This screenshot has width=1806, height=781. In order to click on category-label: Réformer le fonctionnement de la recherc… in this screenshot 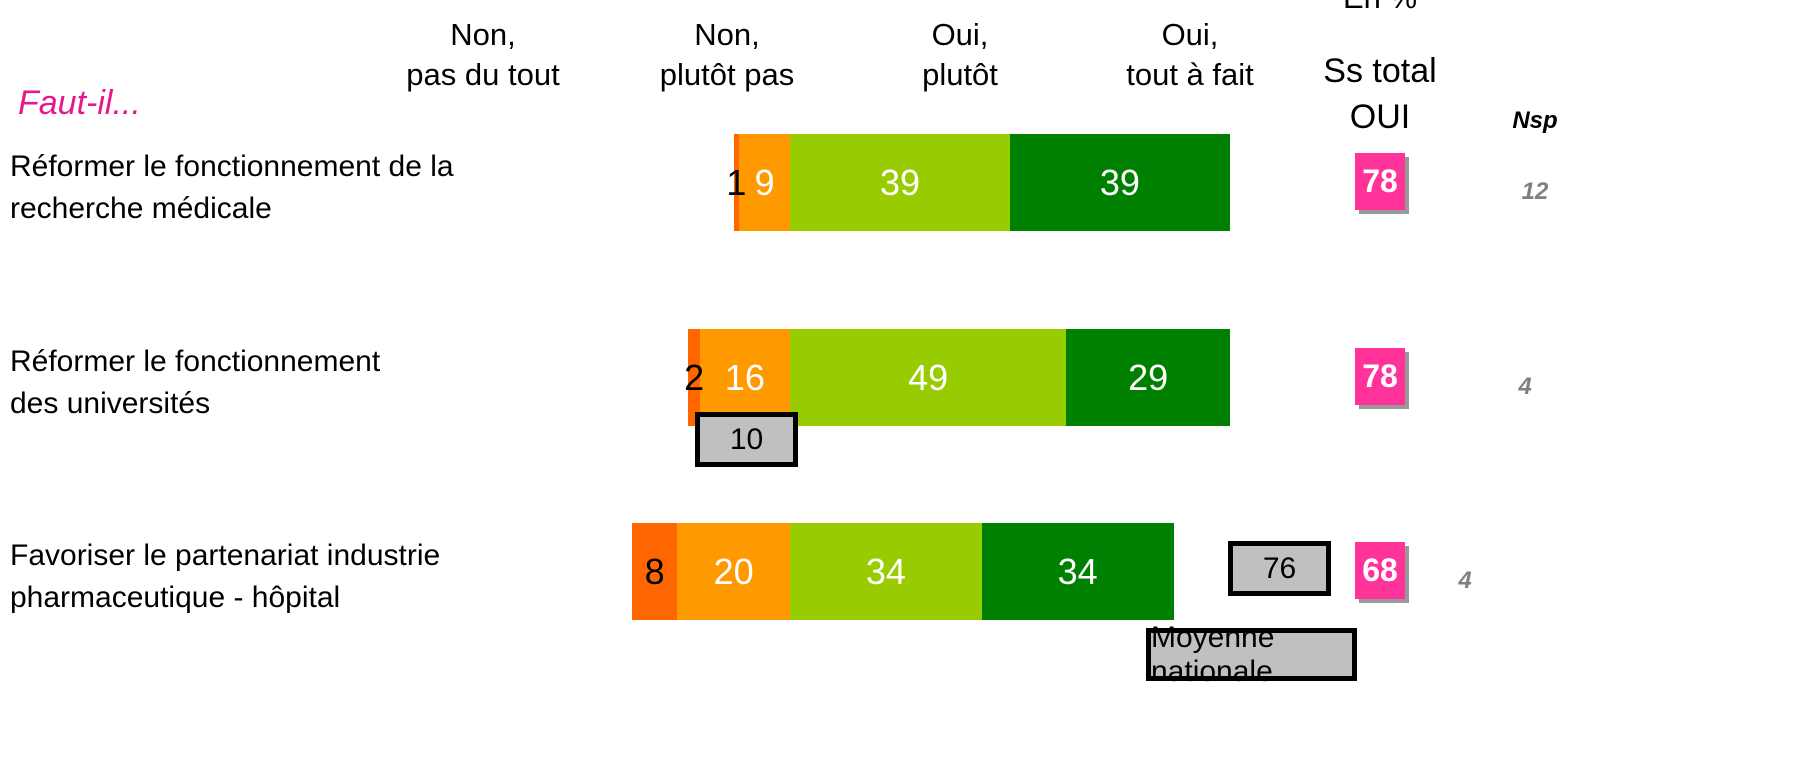, I will do `click(232, 187)`.